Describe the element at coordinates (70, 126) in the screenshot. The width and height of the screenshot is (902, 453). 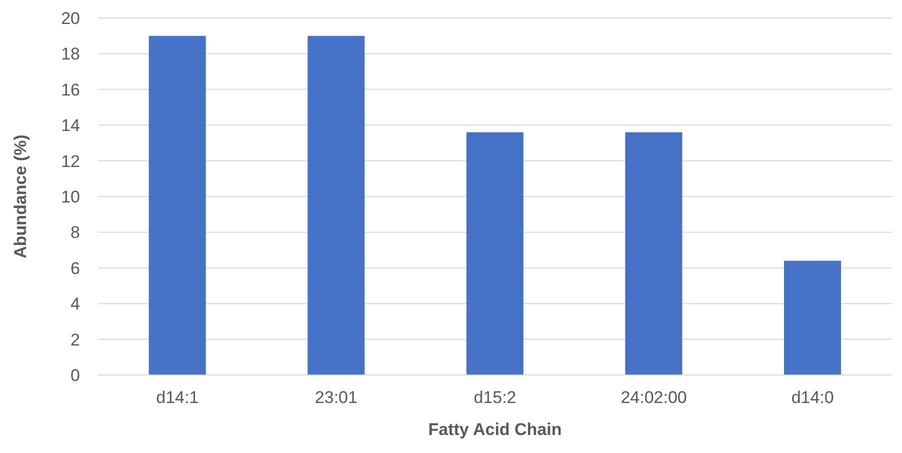
I see `y-tick-label: 14` at that location.